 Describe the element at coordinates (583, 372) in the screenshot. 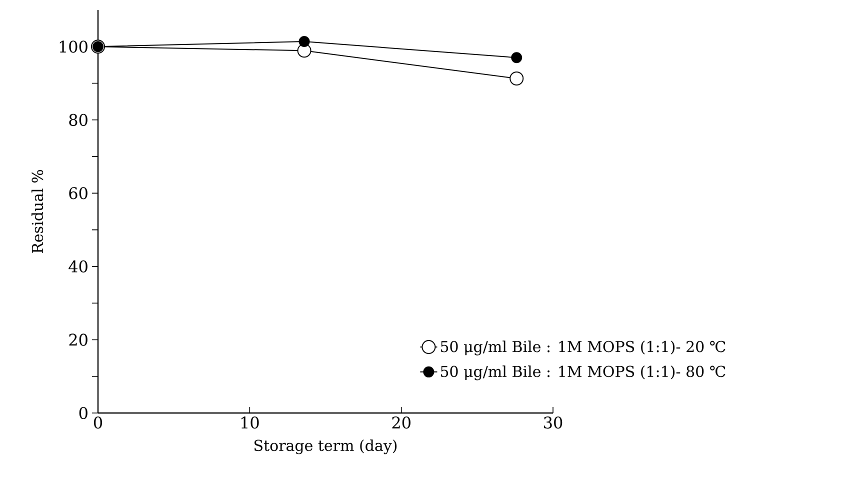

I see `legend-label: 50 μg/ml Bile : 1M MOPS (1:1)- 80 ℃` at that location.